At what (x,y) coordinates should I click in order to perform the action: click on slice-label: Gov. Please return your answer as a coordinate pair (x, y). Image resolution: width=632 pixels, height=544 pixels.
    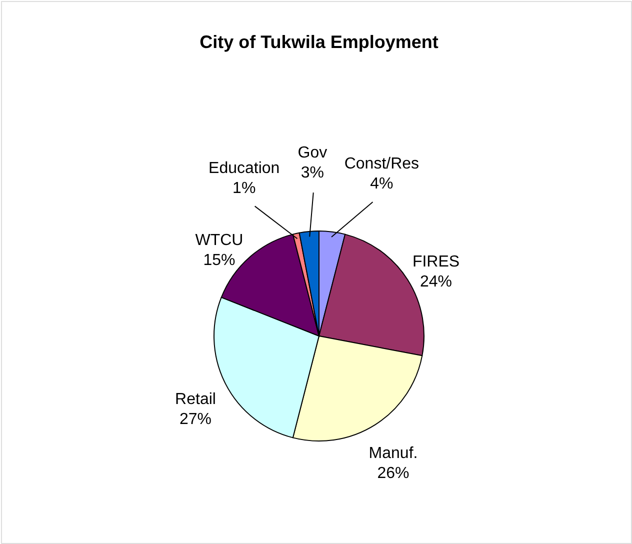
    Looking at the image, I should click on (313, 153).